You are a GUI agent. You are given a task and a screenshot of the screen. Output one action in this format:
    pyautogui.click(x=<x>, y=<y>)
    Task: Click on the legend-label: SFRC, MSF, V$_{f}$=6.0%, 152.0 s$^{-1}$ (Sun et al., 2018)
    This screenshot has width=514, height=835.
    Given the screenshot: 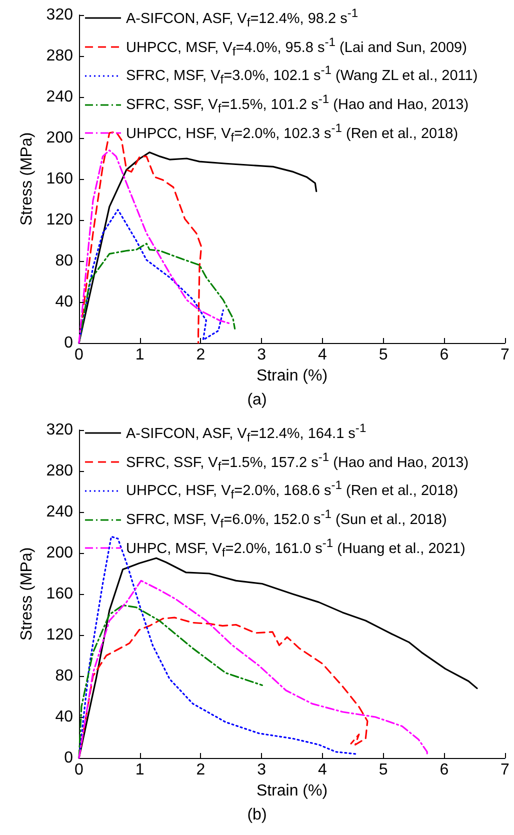 What is the action you would take?
    pyautogui.click(x=286, y=519)
    